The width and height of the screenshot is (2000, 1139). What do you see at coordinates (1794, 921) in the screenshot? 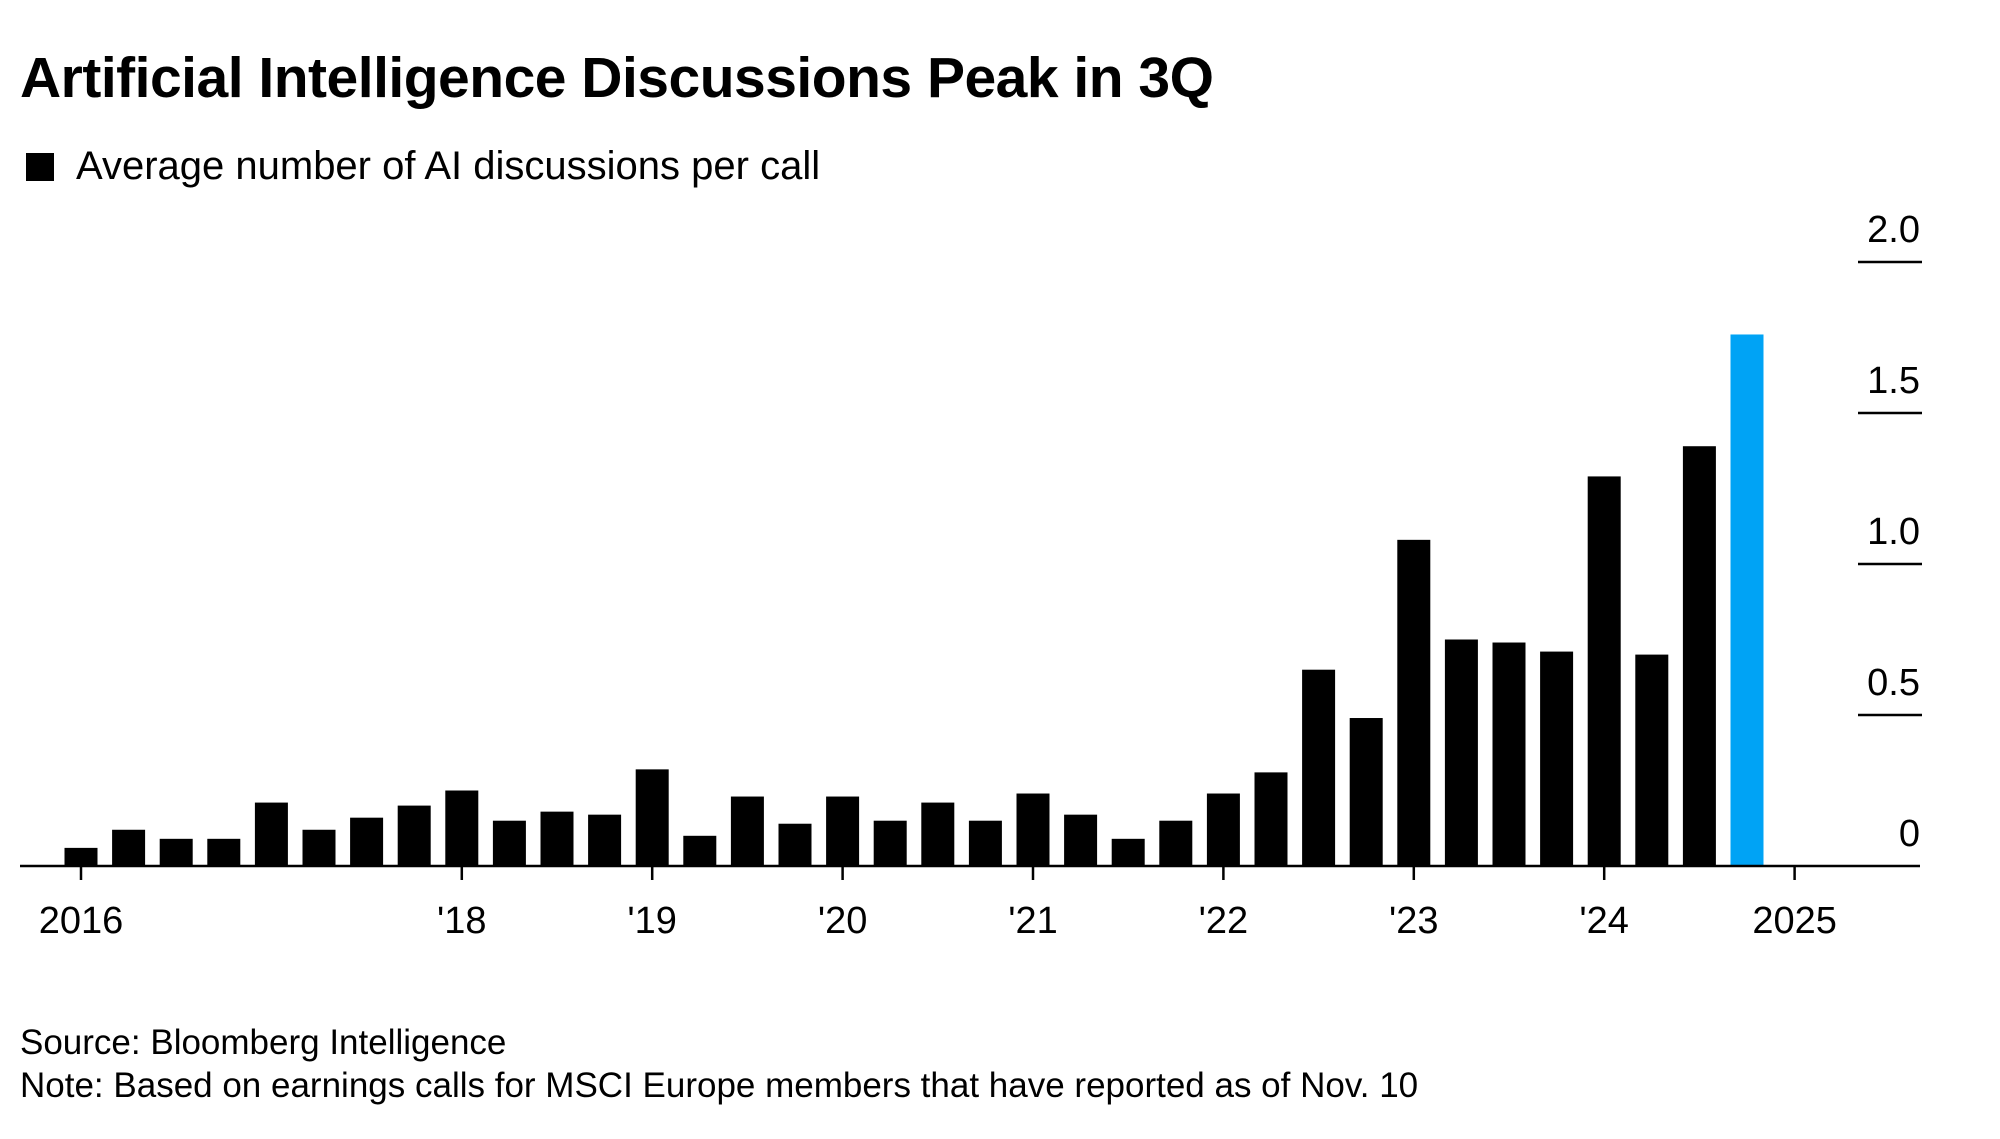
I see `x-tick-label: 2025` at bounding box center [1794, 921].